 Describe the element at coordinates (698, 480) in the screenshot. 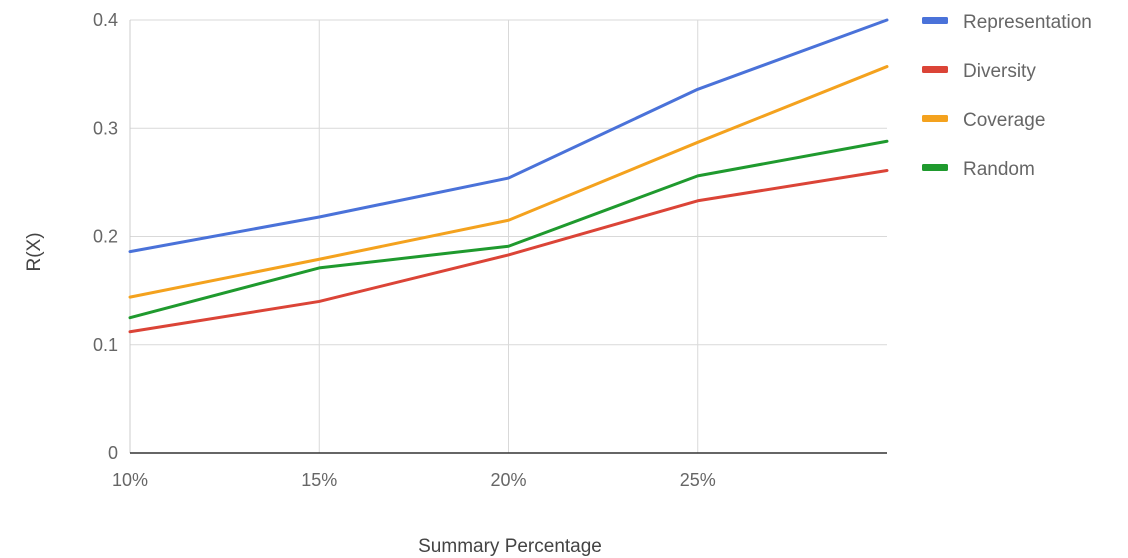

I see `x-tick-label: 25%` at that location.